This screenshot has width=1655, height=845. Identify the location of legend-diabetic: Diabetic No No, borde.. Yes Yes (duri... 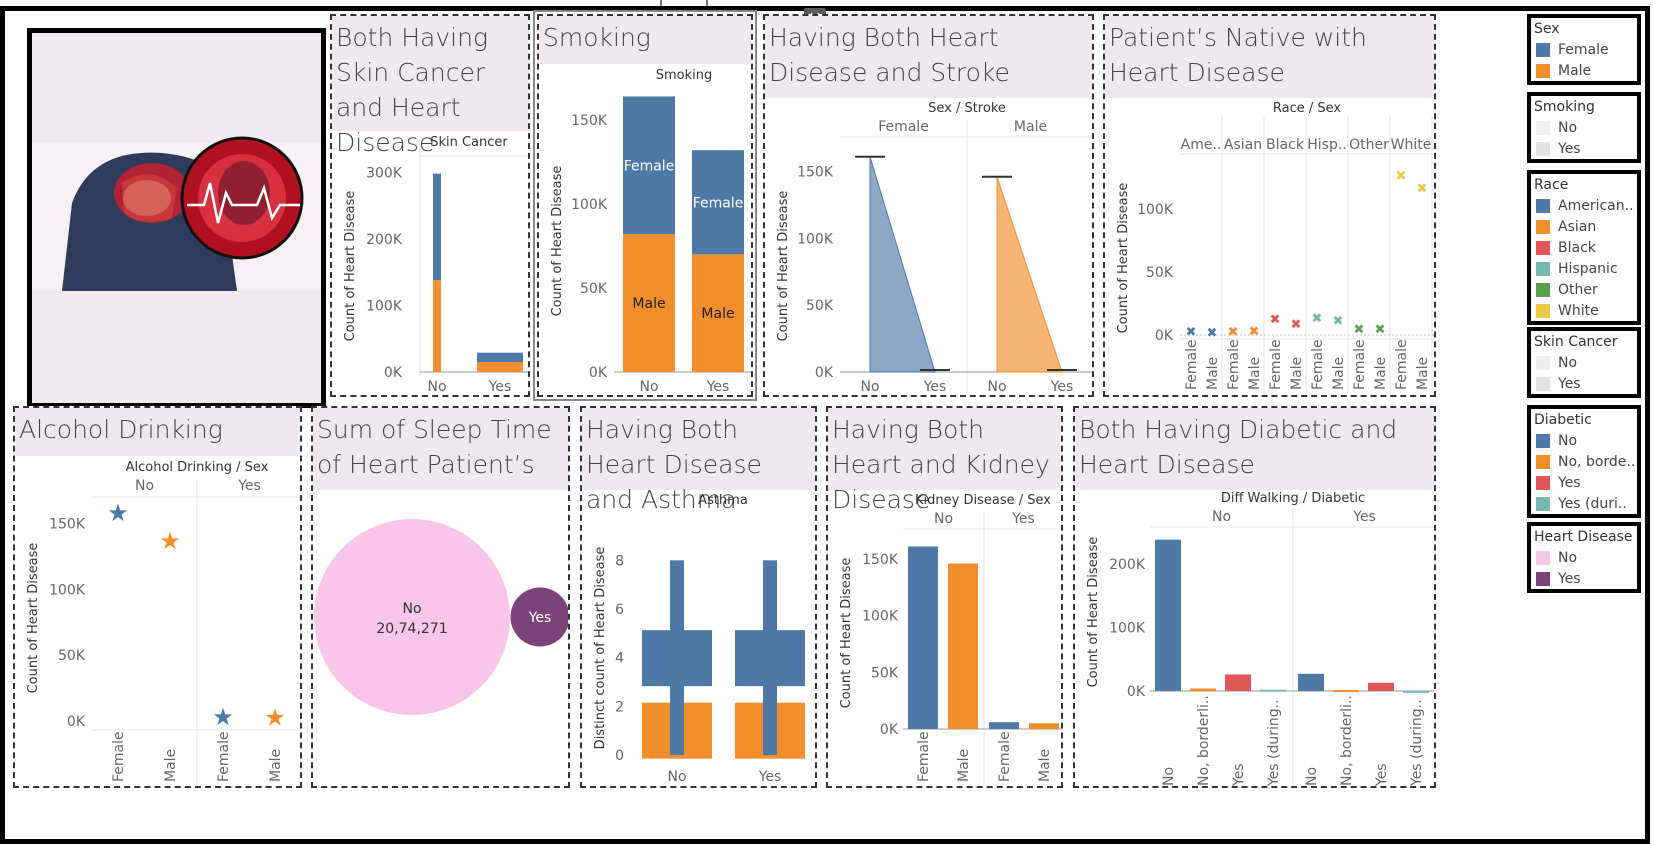
(1584, 461).